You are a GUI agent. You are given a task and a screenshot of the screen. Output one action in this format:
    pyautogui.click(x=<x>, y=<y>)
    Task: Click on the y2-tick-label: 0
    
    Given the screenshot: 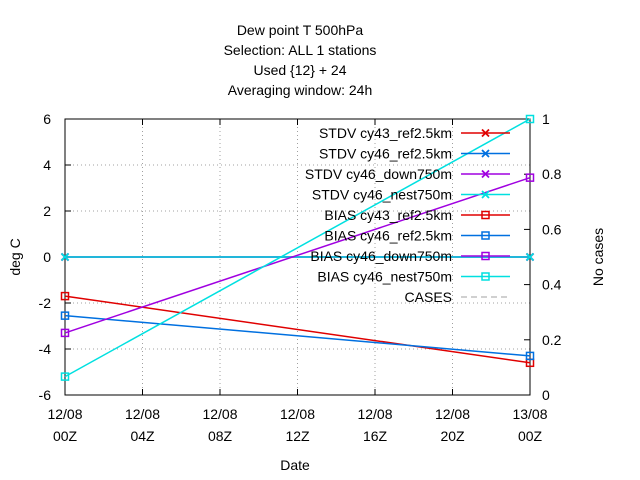 What is the action you would take?
    pyautogui.click(x=546, y=395)
    